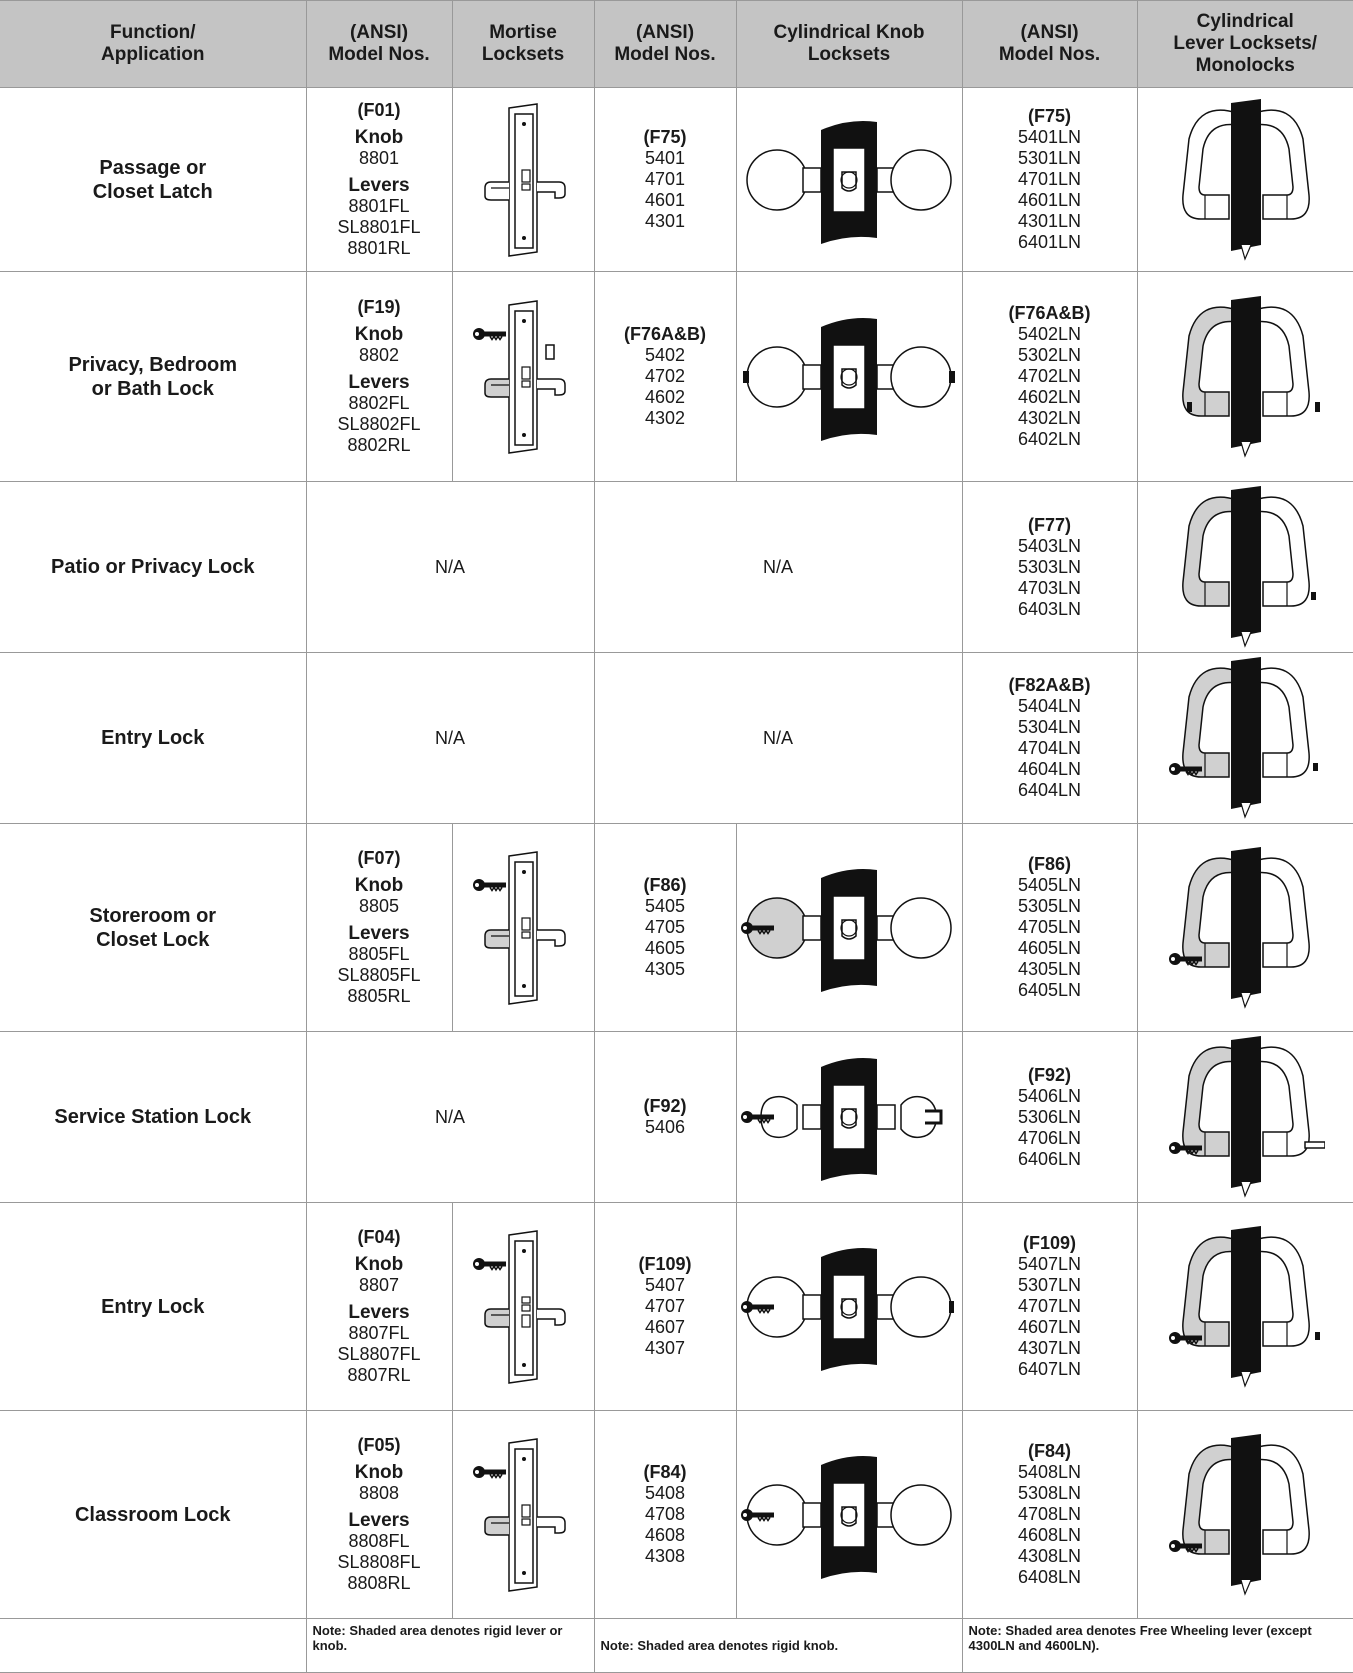  I want to click on knob-model: 4607, so click(665, 1327).